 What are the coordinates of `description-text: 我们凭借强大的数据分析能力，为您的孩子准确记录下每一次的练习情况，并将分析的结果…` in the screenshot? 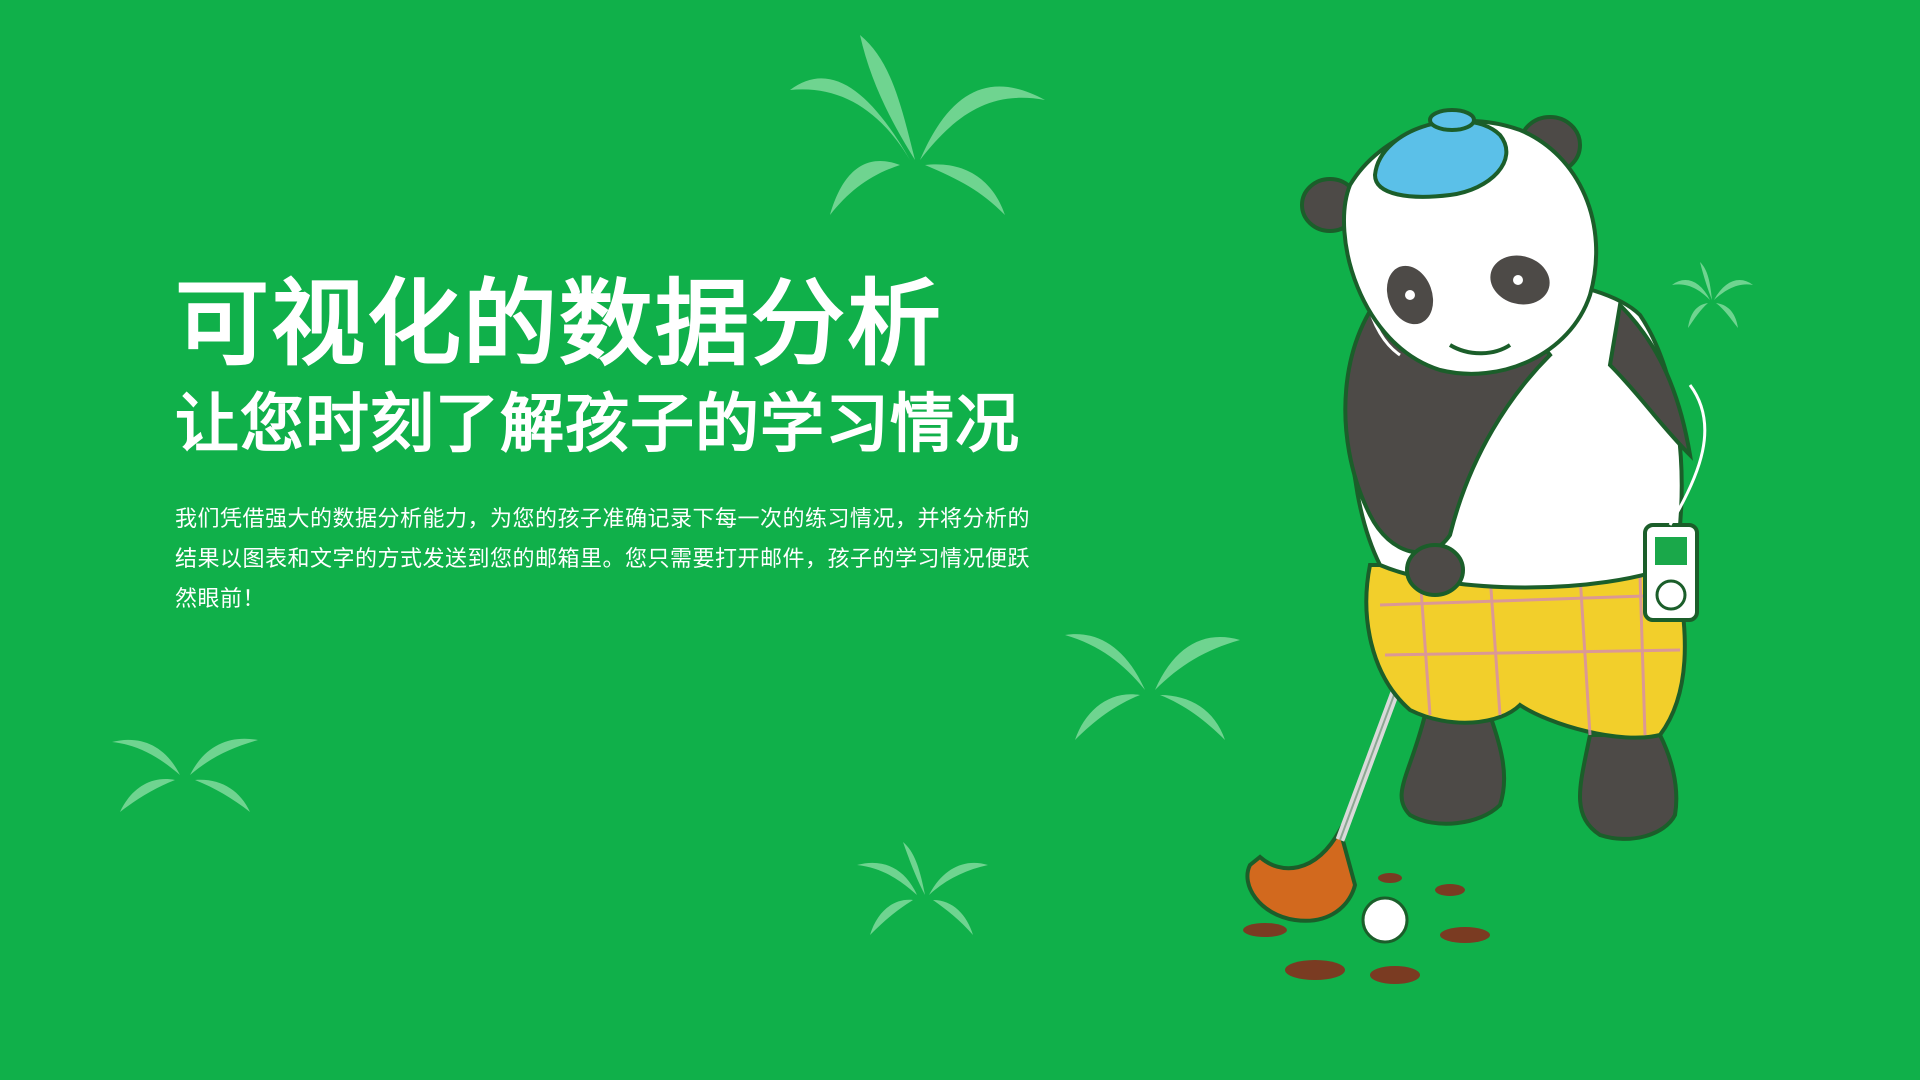 It's located at (603, 559).